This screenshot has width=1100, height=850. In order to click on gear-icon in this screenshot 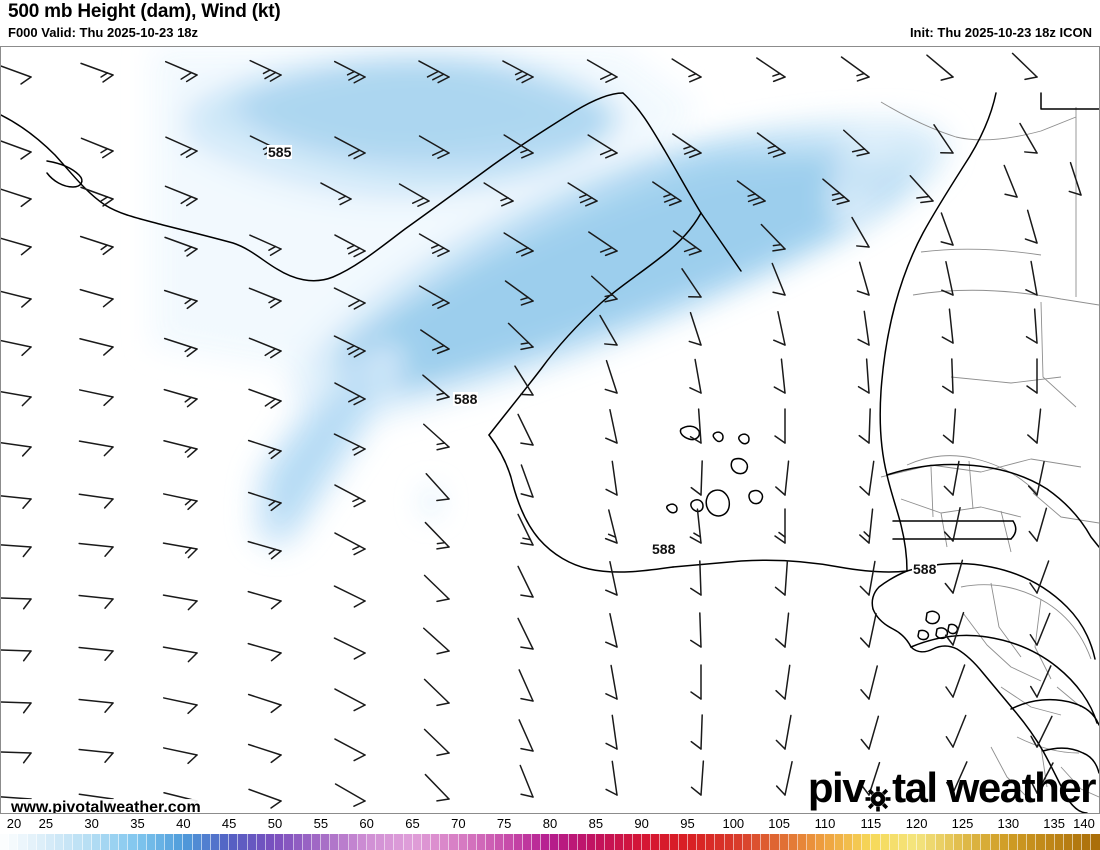, I will do `click(878, 793)`.